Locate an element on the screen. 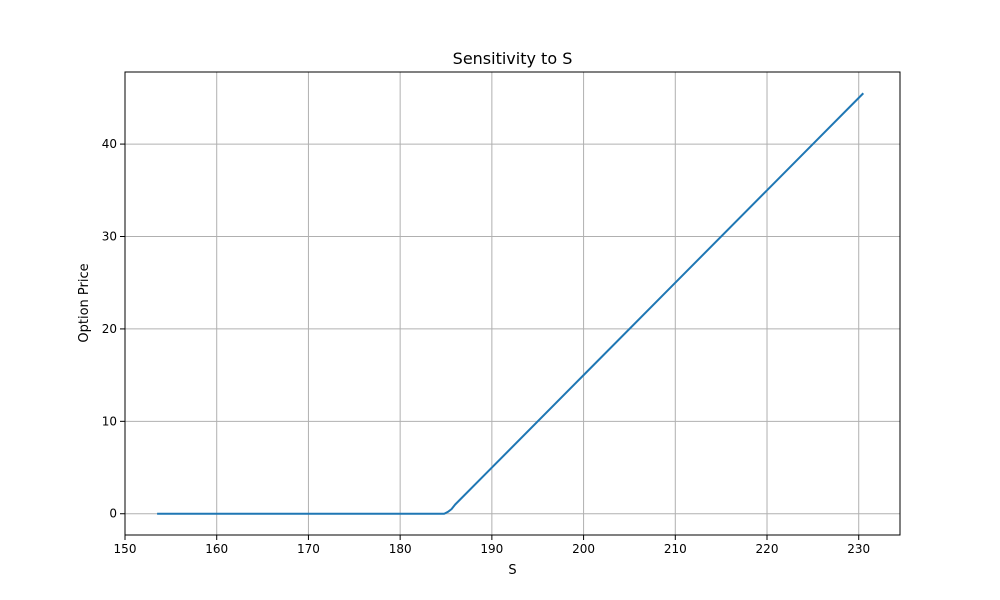 Image resolution: width=1000 pixels, height=600 pixels. y-tick-label: 10 is located at coordinates (109, 421).